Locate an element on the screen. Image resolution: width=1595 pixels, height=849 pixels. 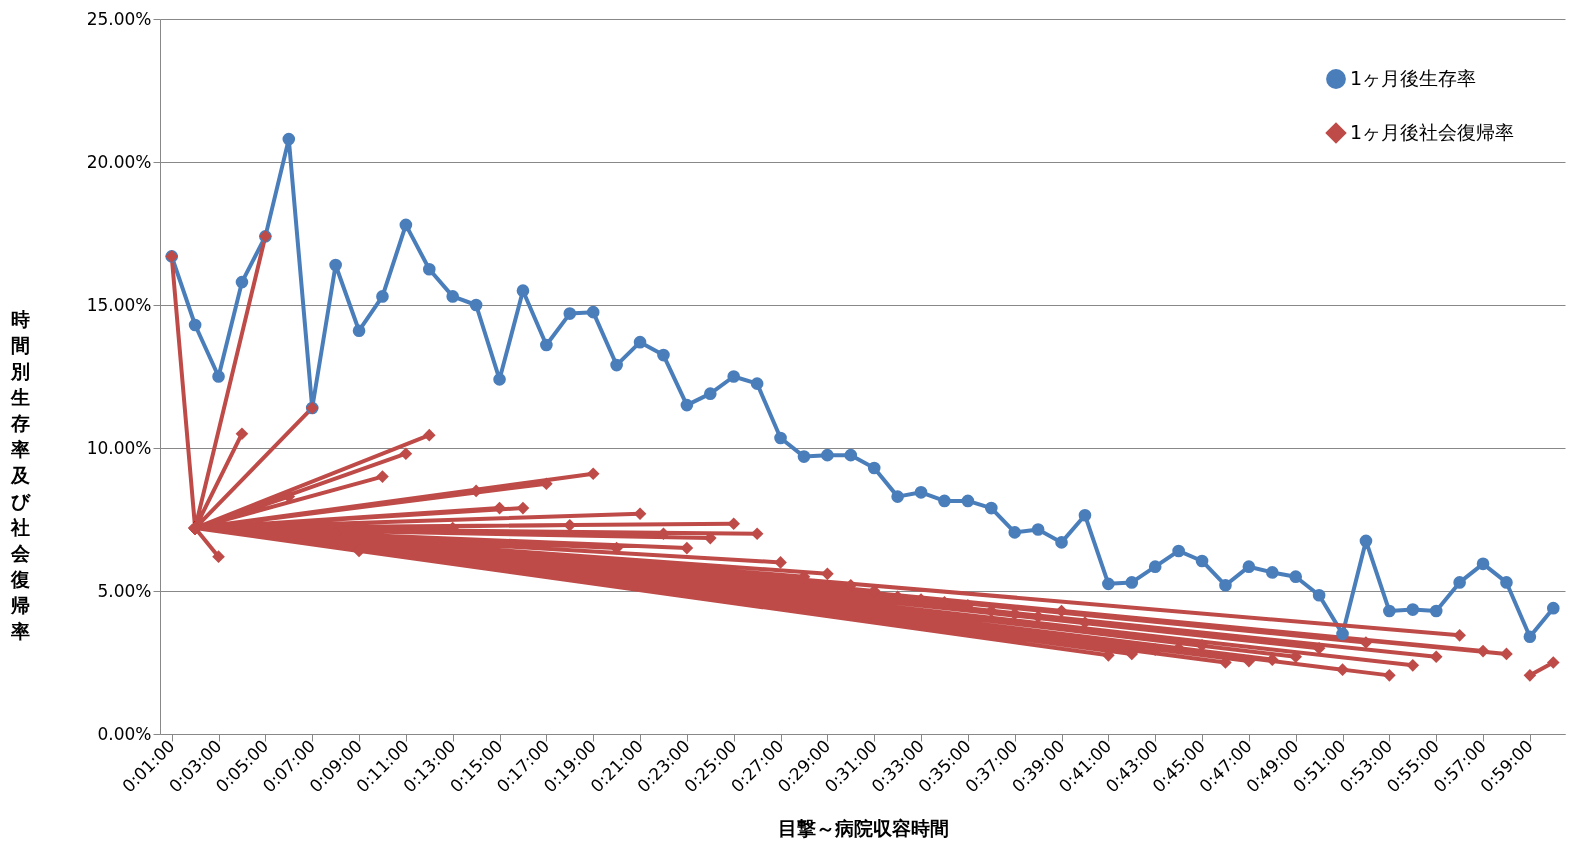
legend-label: 1ヶ月後生存率 is located at coordinates (1413, 78).